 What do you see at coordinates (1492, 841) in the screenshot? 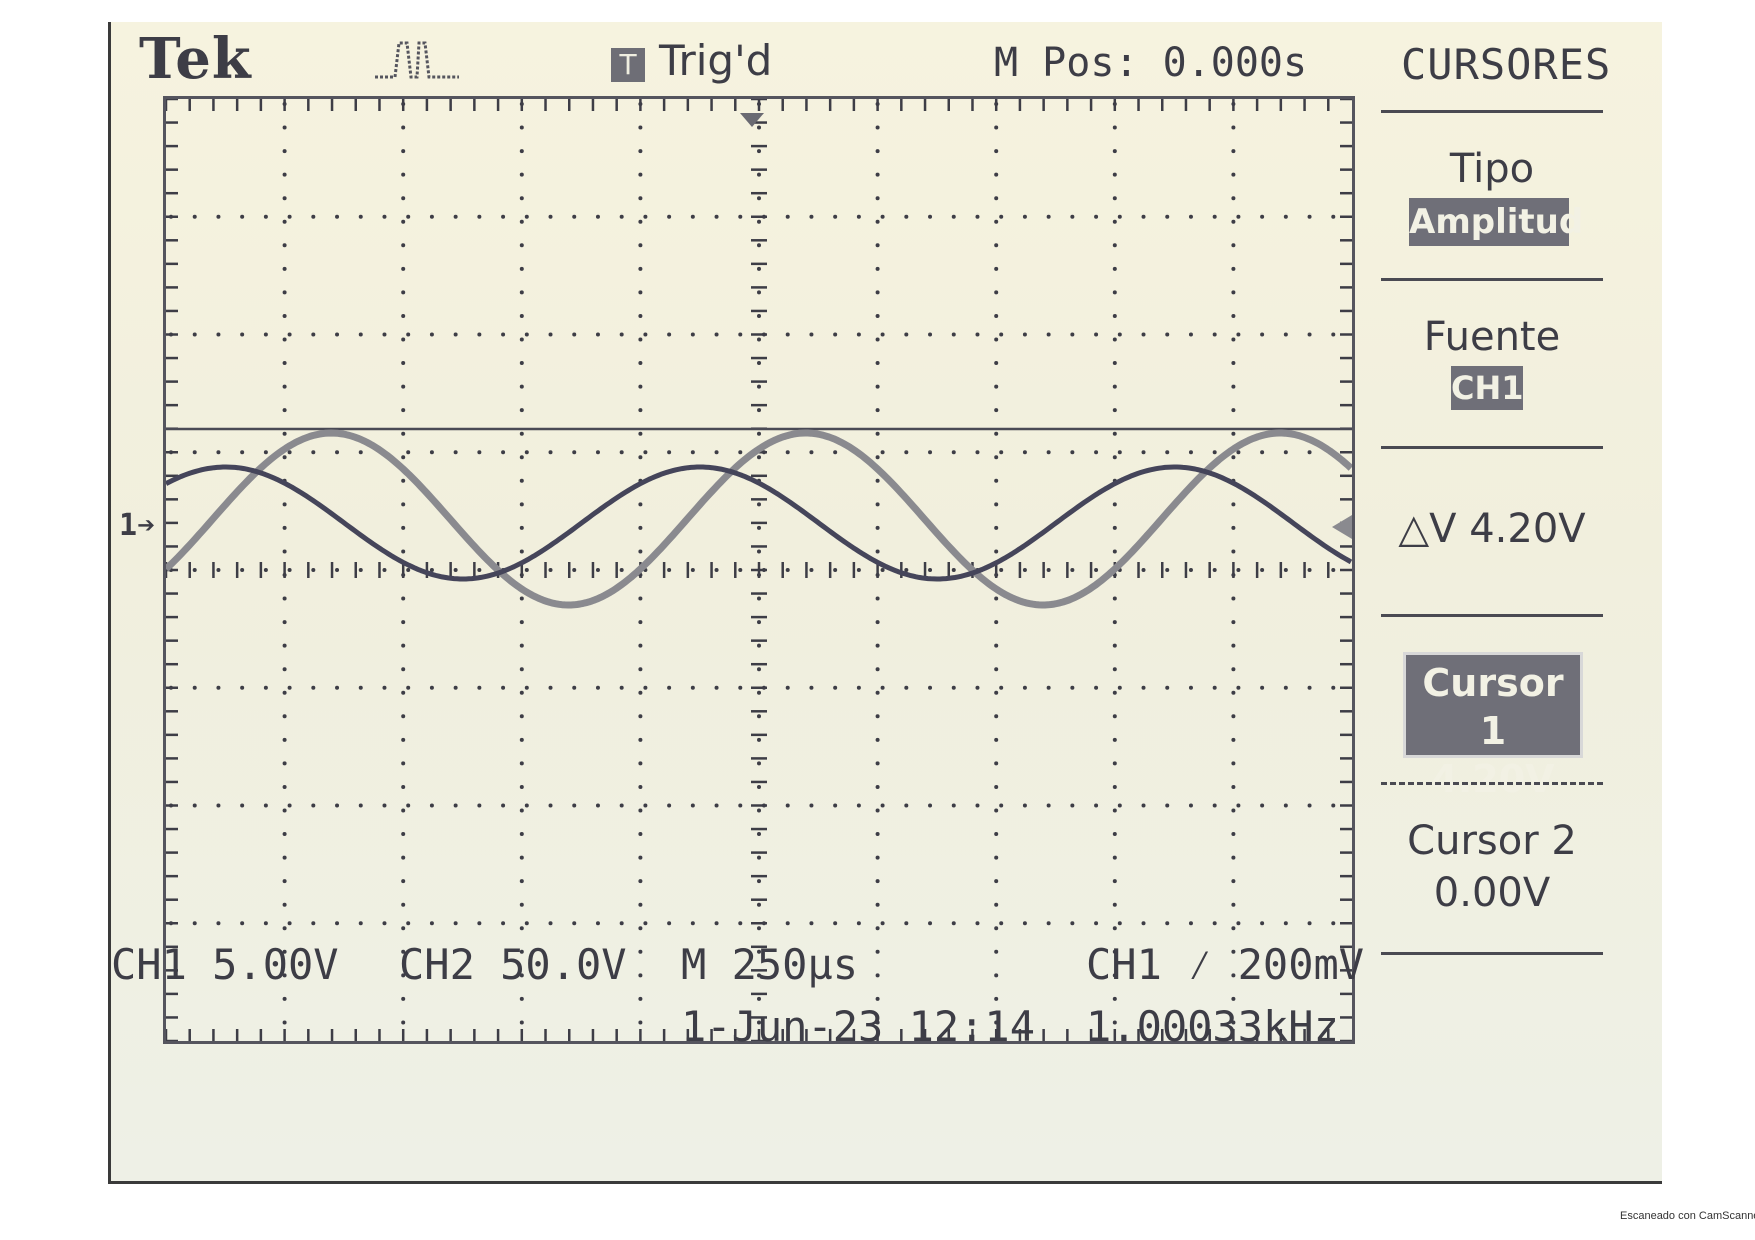
I see `cursor2-label: Cursor 2` at bounding box center [1492, 841].